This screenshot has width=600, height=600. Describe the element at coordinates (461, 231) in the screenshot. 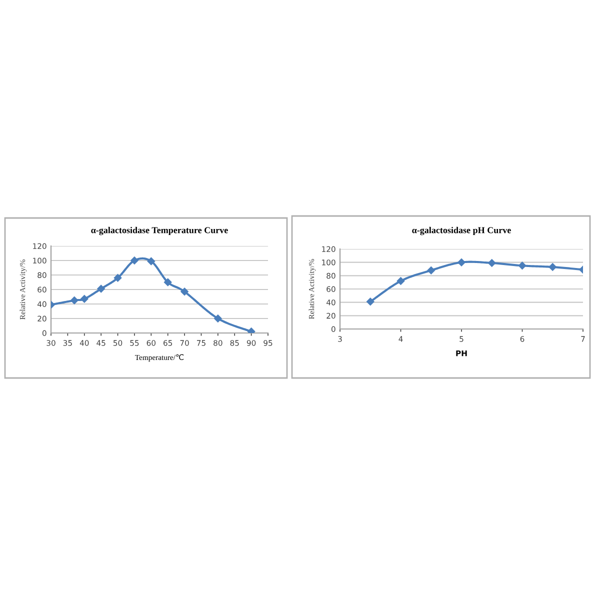

I see `chart-title: α-galactosidase pH Curve` at that location.